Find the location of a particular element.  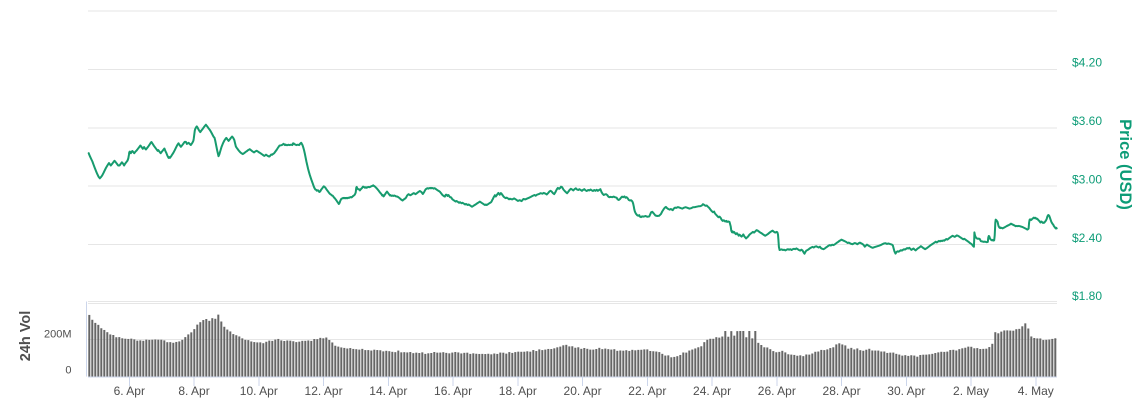

svg-text: $4.20 is located at coordinates (1087, 63).